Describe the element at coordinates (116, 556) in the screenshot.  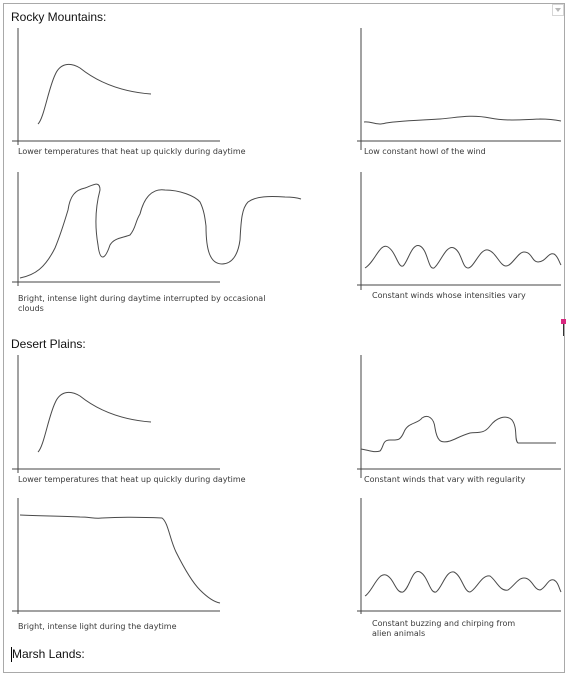
I see `graph-desert-light` at that location.